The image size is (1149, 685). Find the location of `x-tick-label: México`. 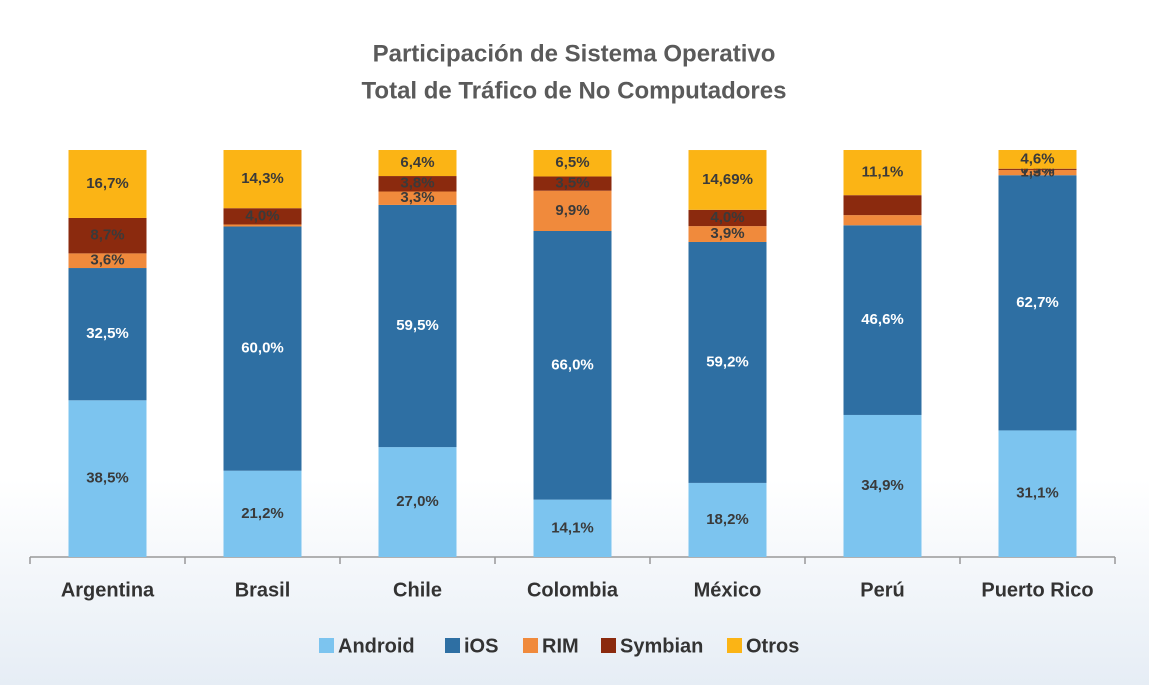

x-tick-label: México is located at coordinates (728, 590).